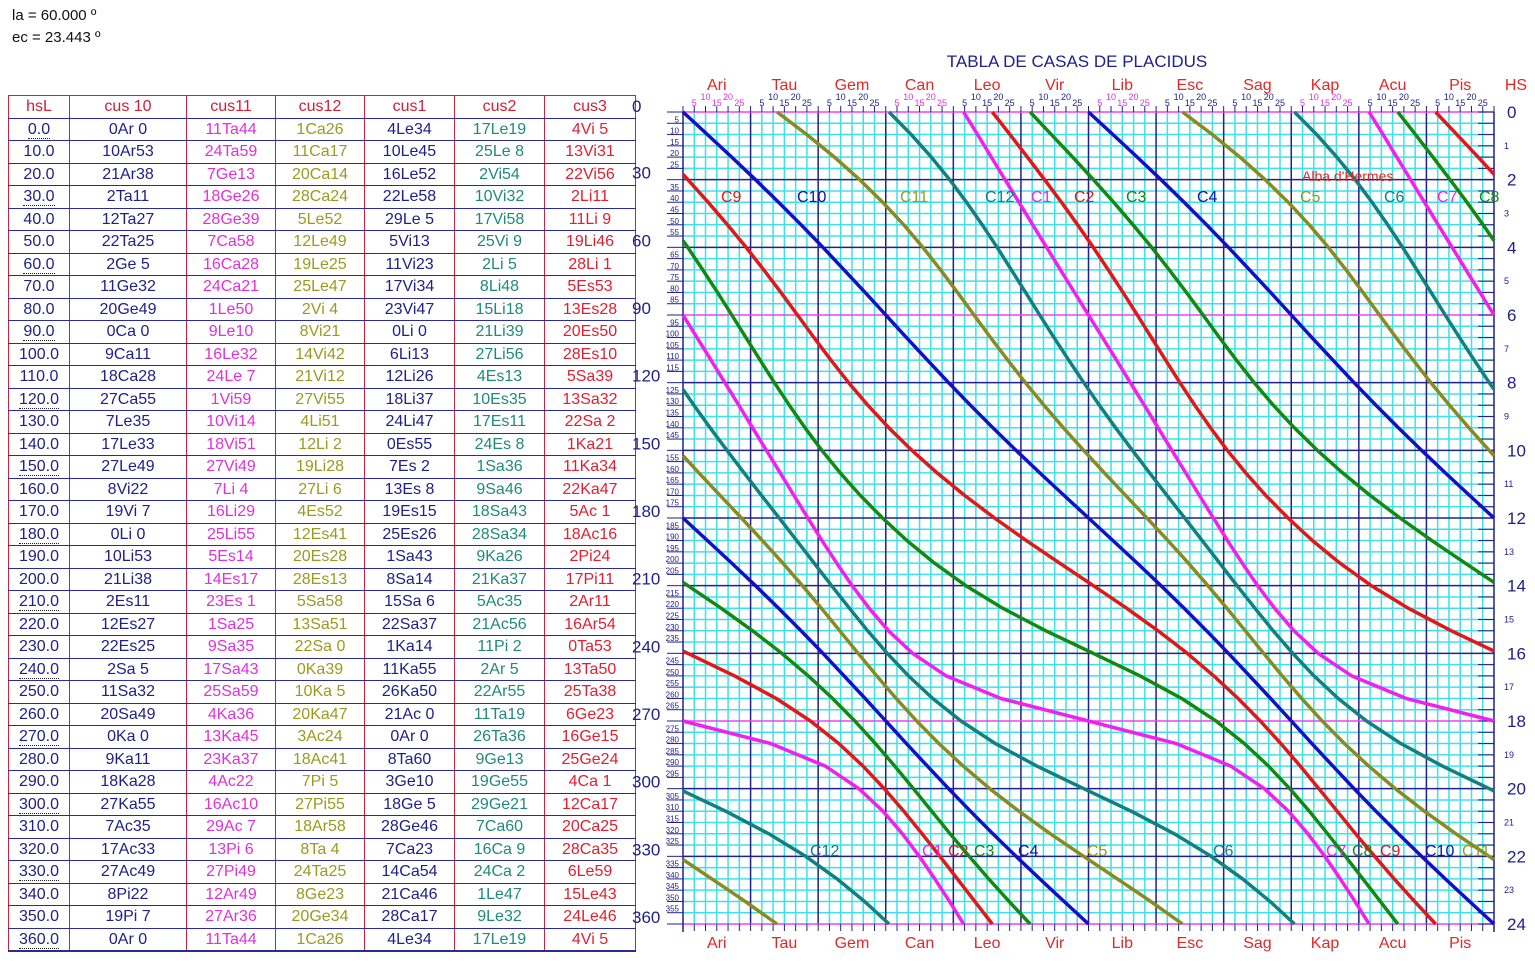 This screenshot has height=965, width=1535. I want to click on sign-label-bottom: Lib, so click(1122, 943).